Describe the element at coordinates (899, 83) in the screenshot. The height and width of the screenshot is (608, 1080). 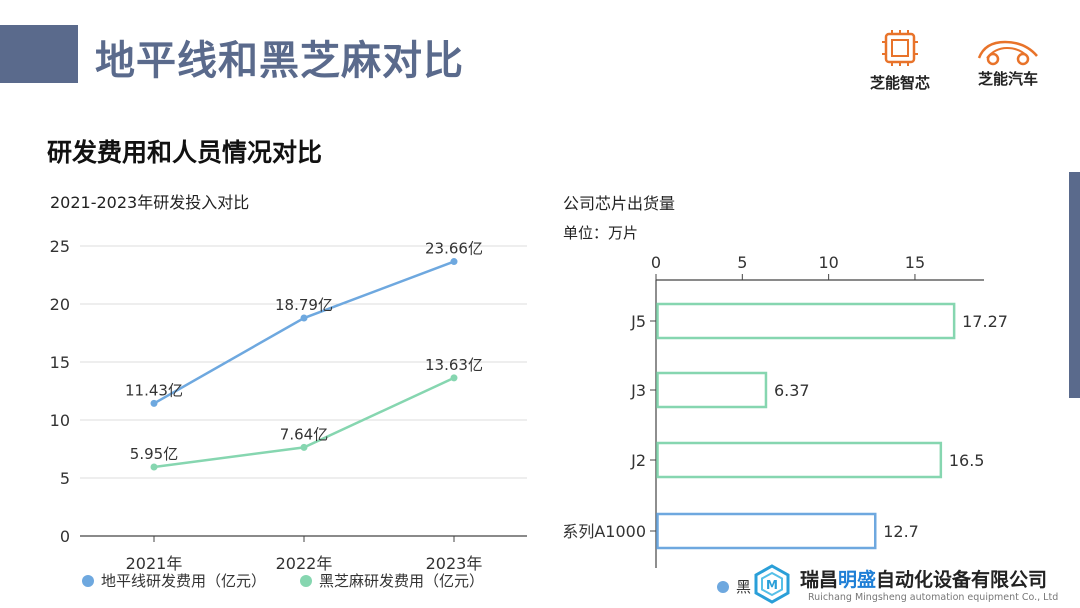
I see `logo-left-caption: 芝能智芯` at that location.